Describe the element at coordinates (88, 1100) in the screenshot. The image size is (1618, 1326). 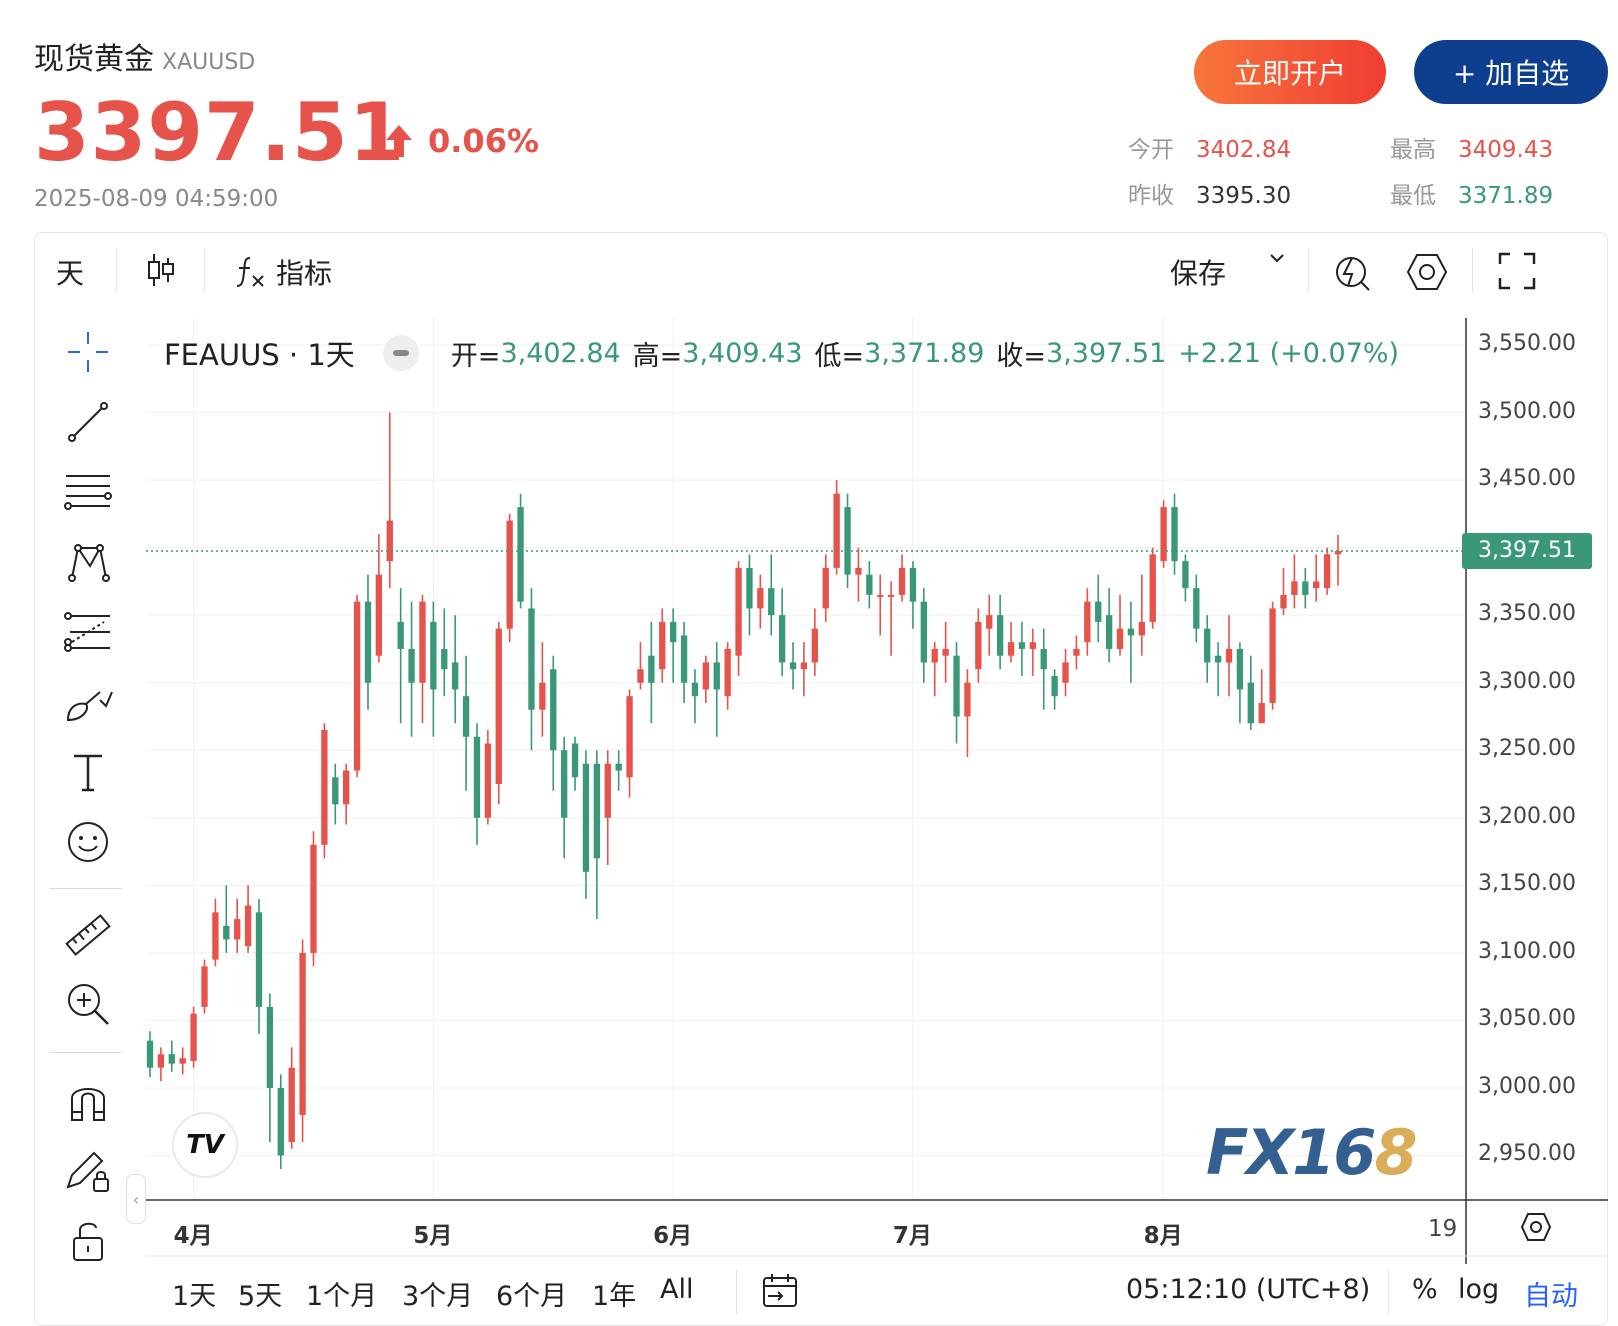
I see `magnet-tool` at that location.